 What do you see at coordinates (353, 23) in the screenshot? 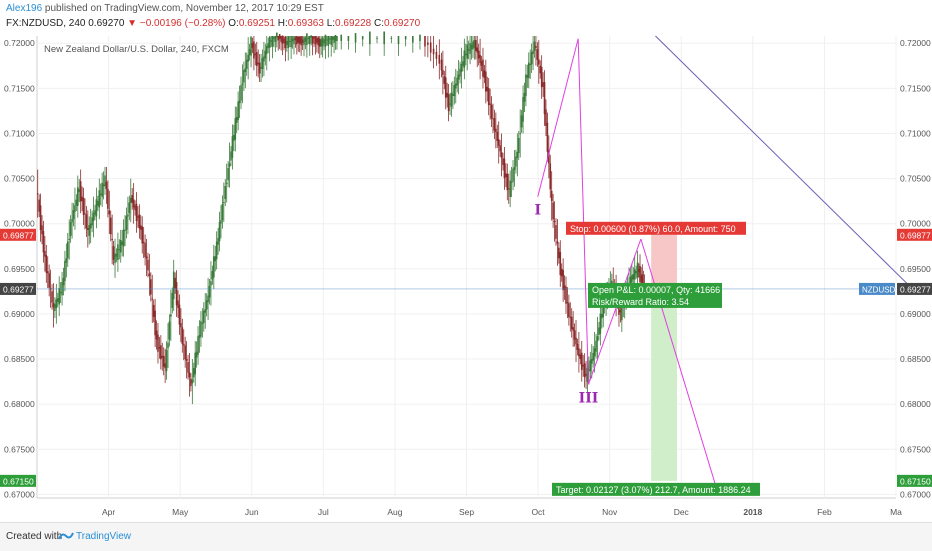
I see `low-value: 0.69228` at bounding box center [353, 23].